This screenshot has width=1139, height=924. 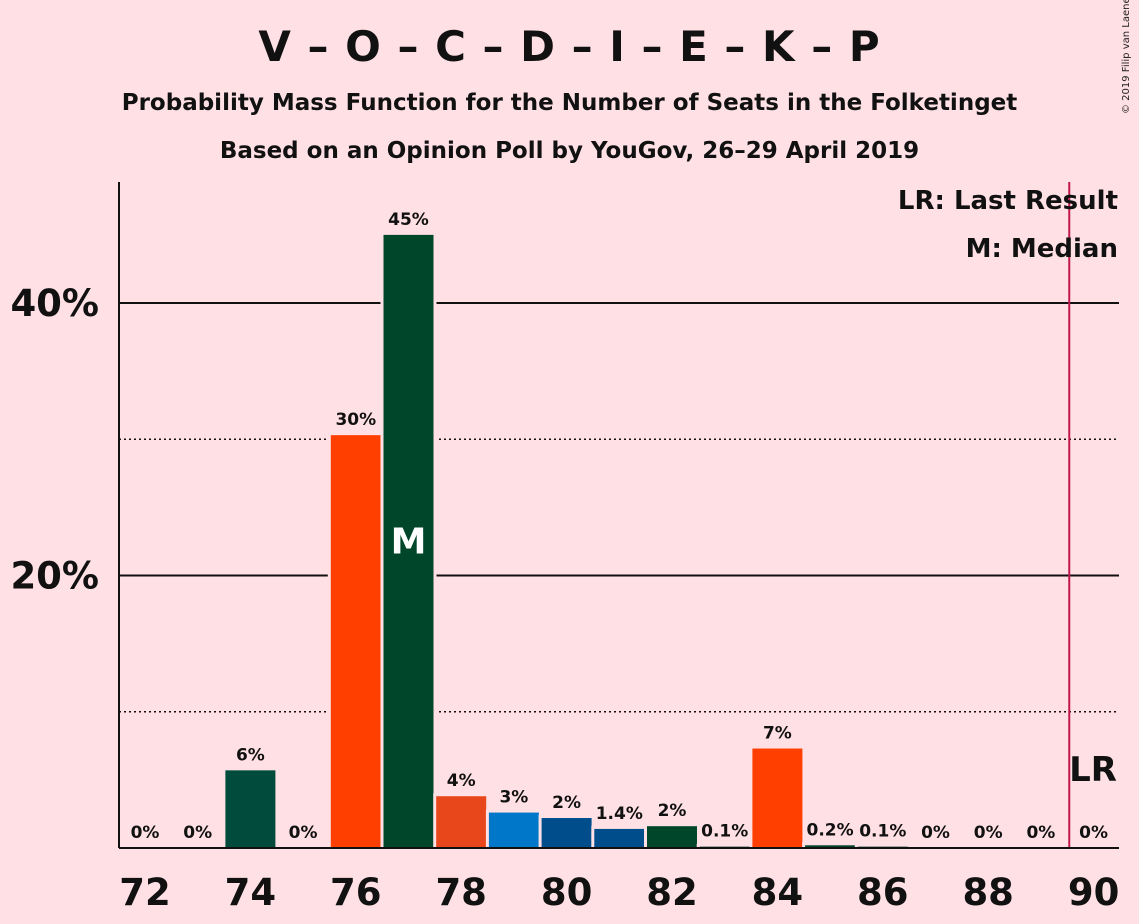 What do you see at coordinates (54, 576) in the screenshot?
I see `y-tick-label: 20%` at bounding box center [54, 576].